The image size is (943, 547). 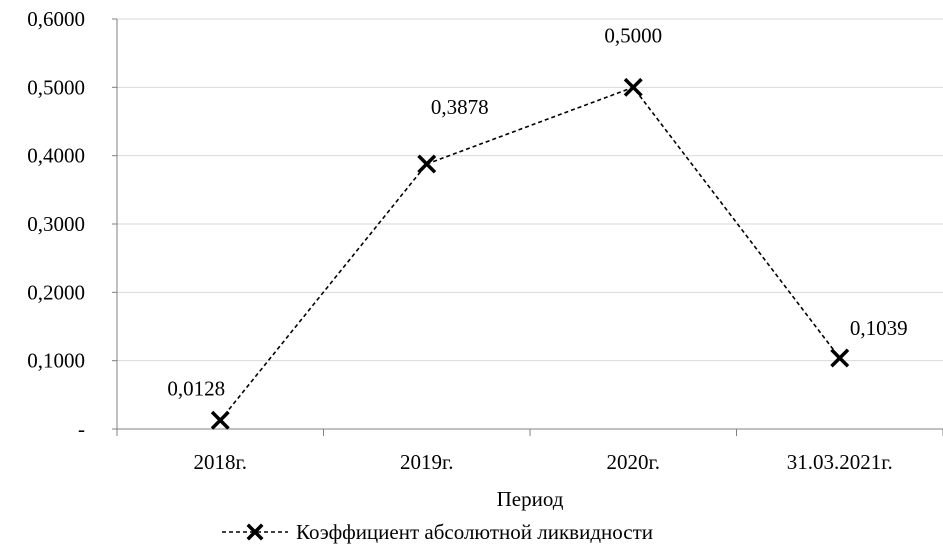 I want to click on x-tick-label: 2019г., so click(x=427, y=462).